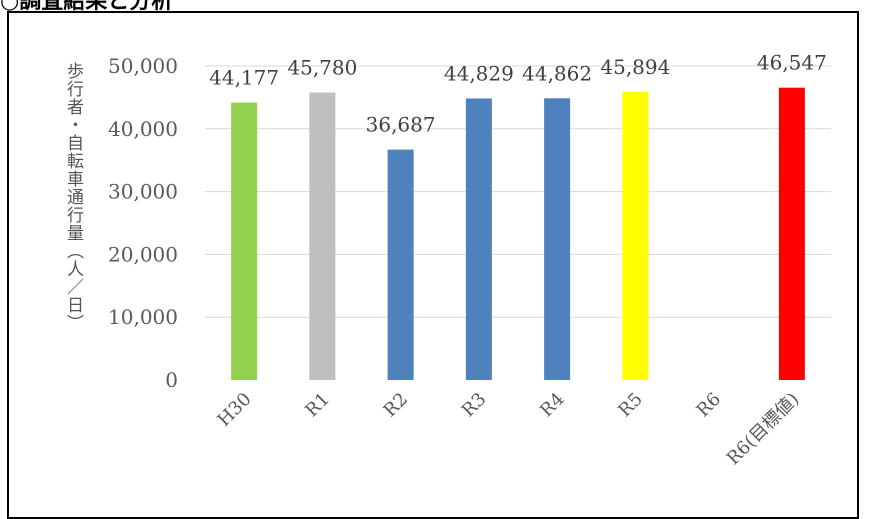  I want to click on bar-R4, so click(557, 239).